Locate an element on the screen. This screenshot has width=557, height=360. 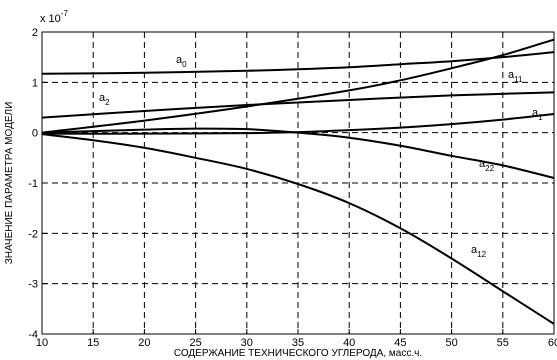
series-label-a11: a11 is located at coordinates (515, 76).